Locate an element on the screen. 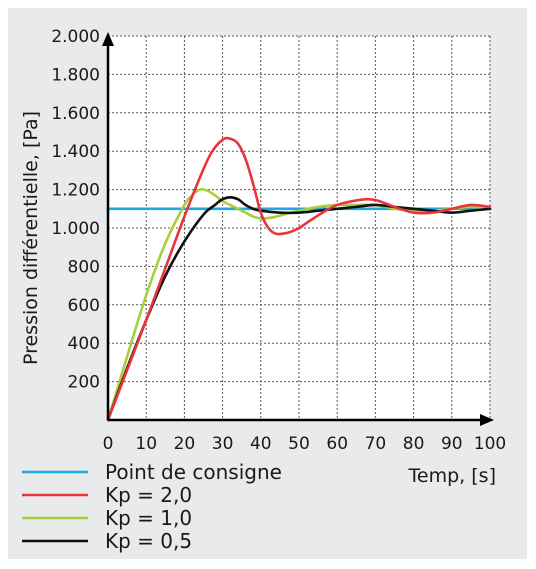 The width and height of the screenshot is (536, 569). x-tick-label: 40 is located at coordinates (261, 444).